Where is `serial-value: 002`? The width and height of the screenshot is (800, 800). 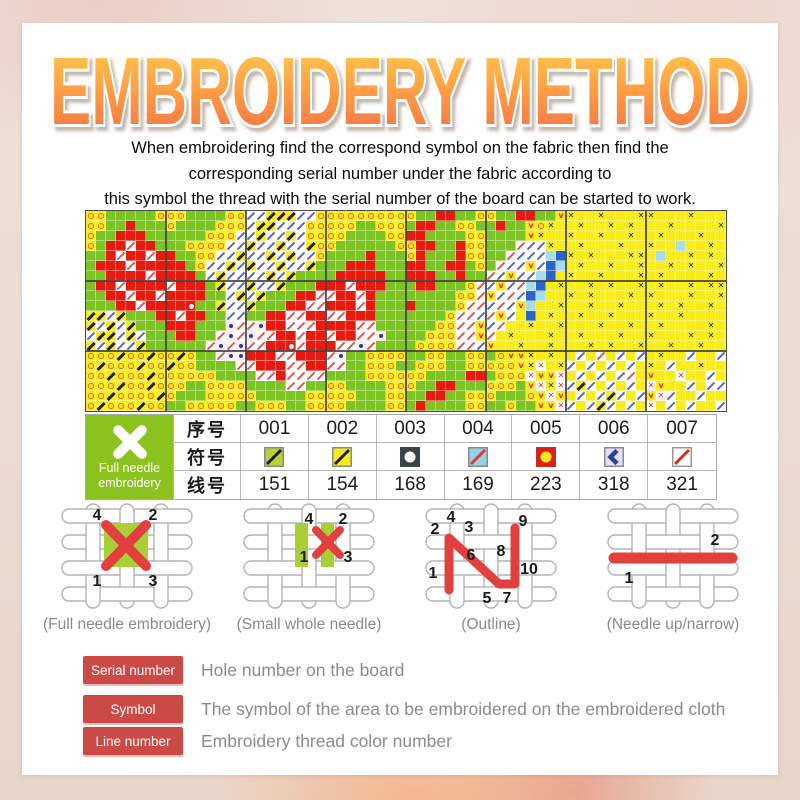 serial-value: 002 is located at coordinates (342, 429).